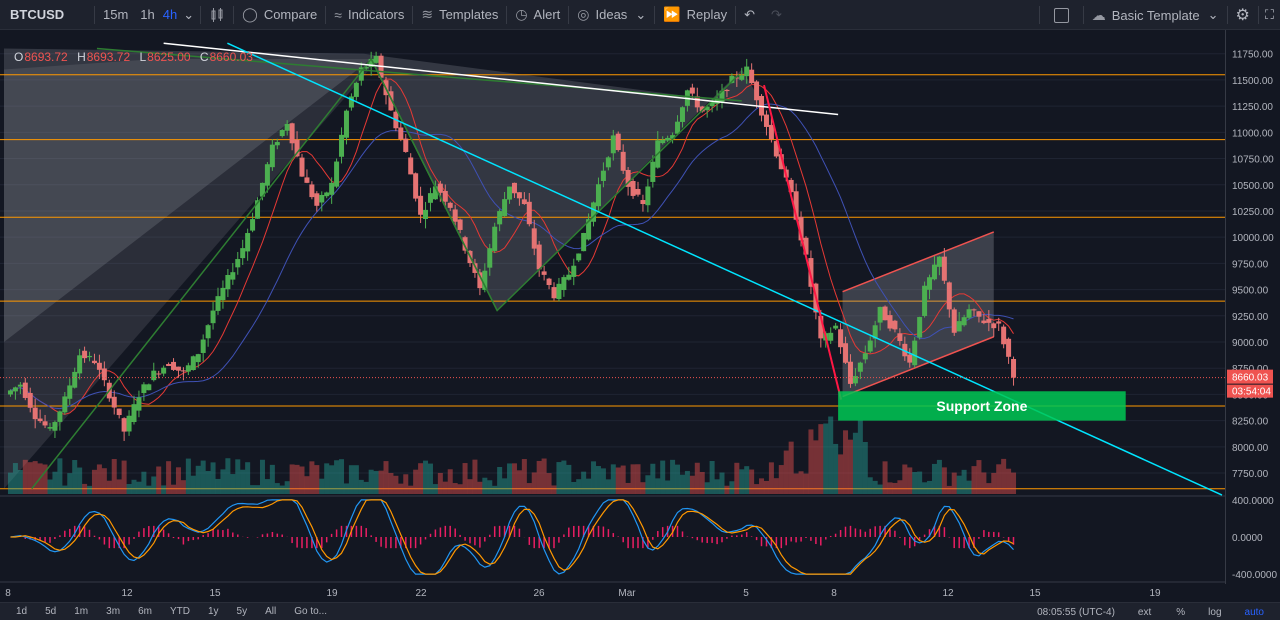 This screenshot has width=1280, height=620. I want to click on redo-button: ↷, so click(776, 15).